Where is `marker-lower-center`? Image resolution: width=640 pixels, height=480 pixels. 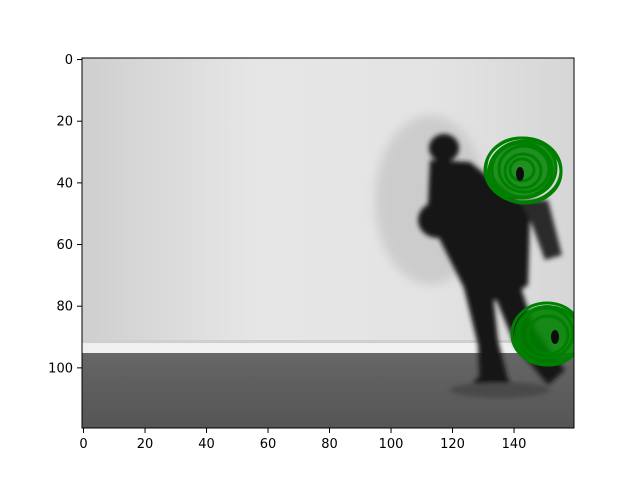
marker-lower-center is located at coordinates (555, 337).